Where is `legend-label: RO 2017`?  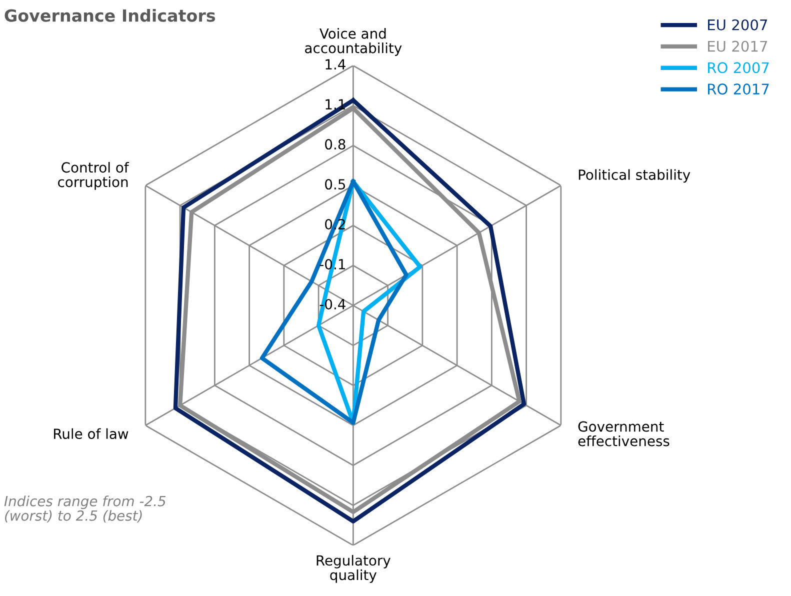
legend-label: RO 2017 is located at coordinates (738, 89).